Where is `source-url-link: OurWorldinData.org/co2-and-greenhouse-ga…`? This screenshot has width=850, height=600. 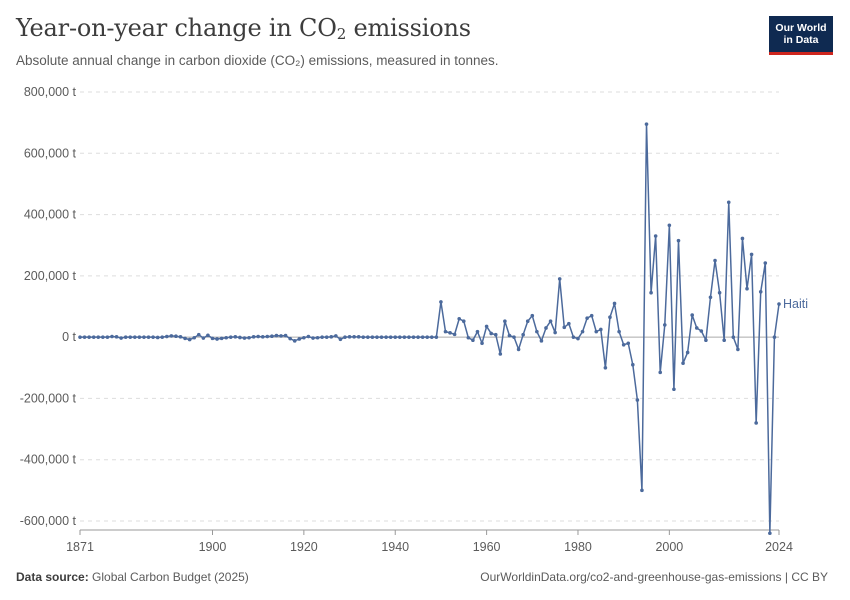 source-url-link: OurWorldinData.org/co2-and-greenhouse-ga… is located at coordinates (654, 577).